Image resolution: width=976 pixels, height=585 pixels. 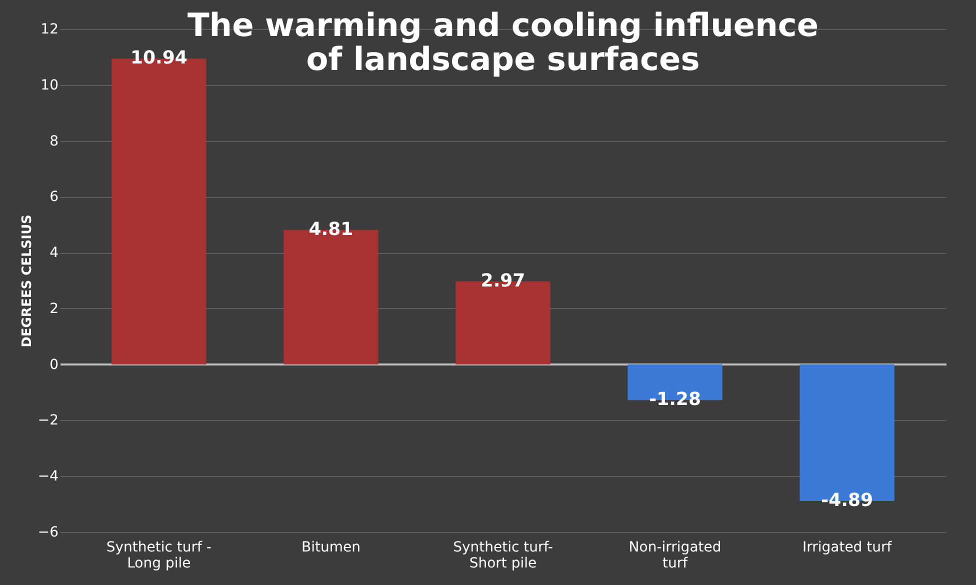 I want to click on y-tick-label: −6, so click(x=48, y=532).